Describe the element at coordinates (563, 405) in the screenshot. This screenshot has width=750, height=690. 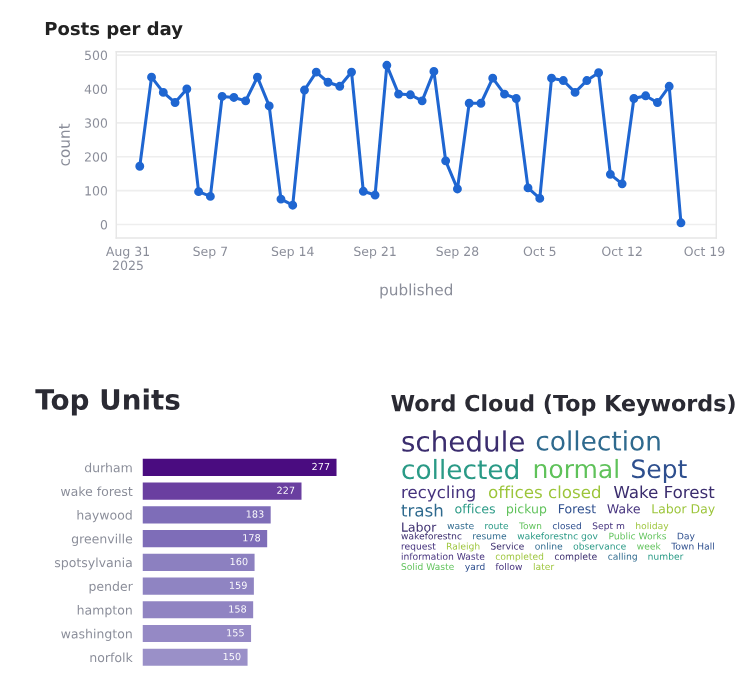
I see `text: Word Cloud (Top Keywords)` at that location.